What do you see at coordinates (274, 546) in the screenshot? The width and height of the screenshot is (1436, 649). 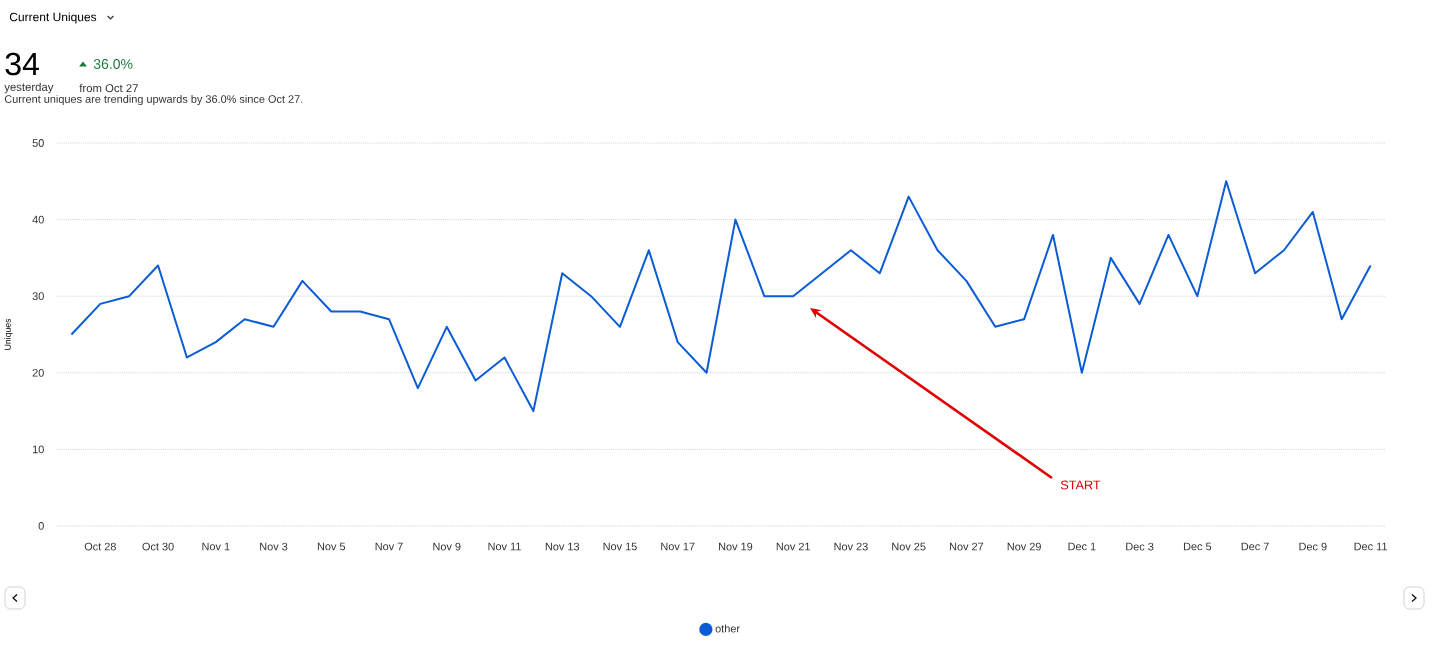 I see `x-tick-label: Nov 3` at bounding box center [274, 546].